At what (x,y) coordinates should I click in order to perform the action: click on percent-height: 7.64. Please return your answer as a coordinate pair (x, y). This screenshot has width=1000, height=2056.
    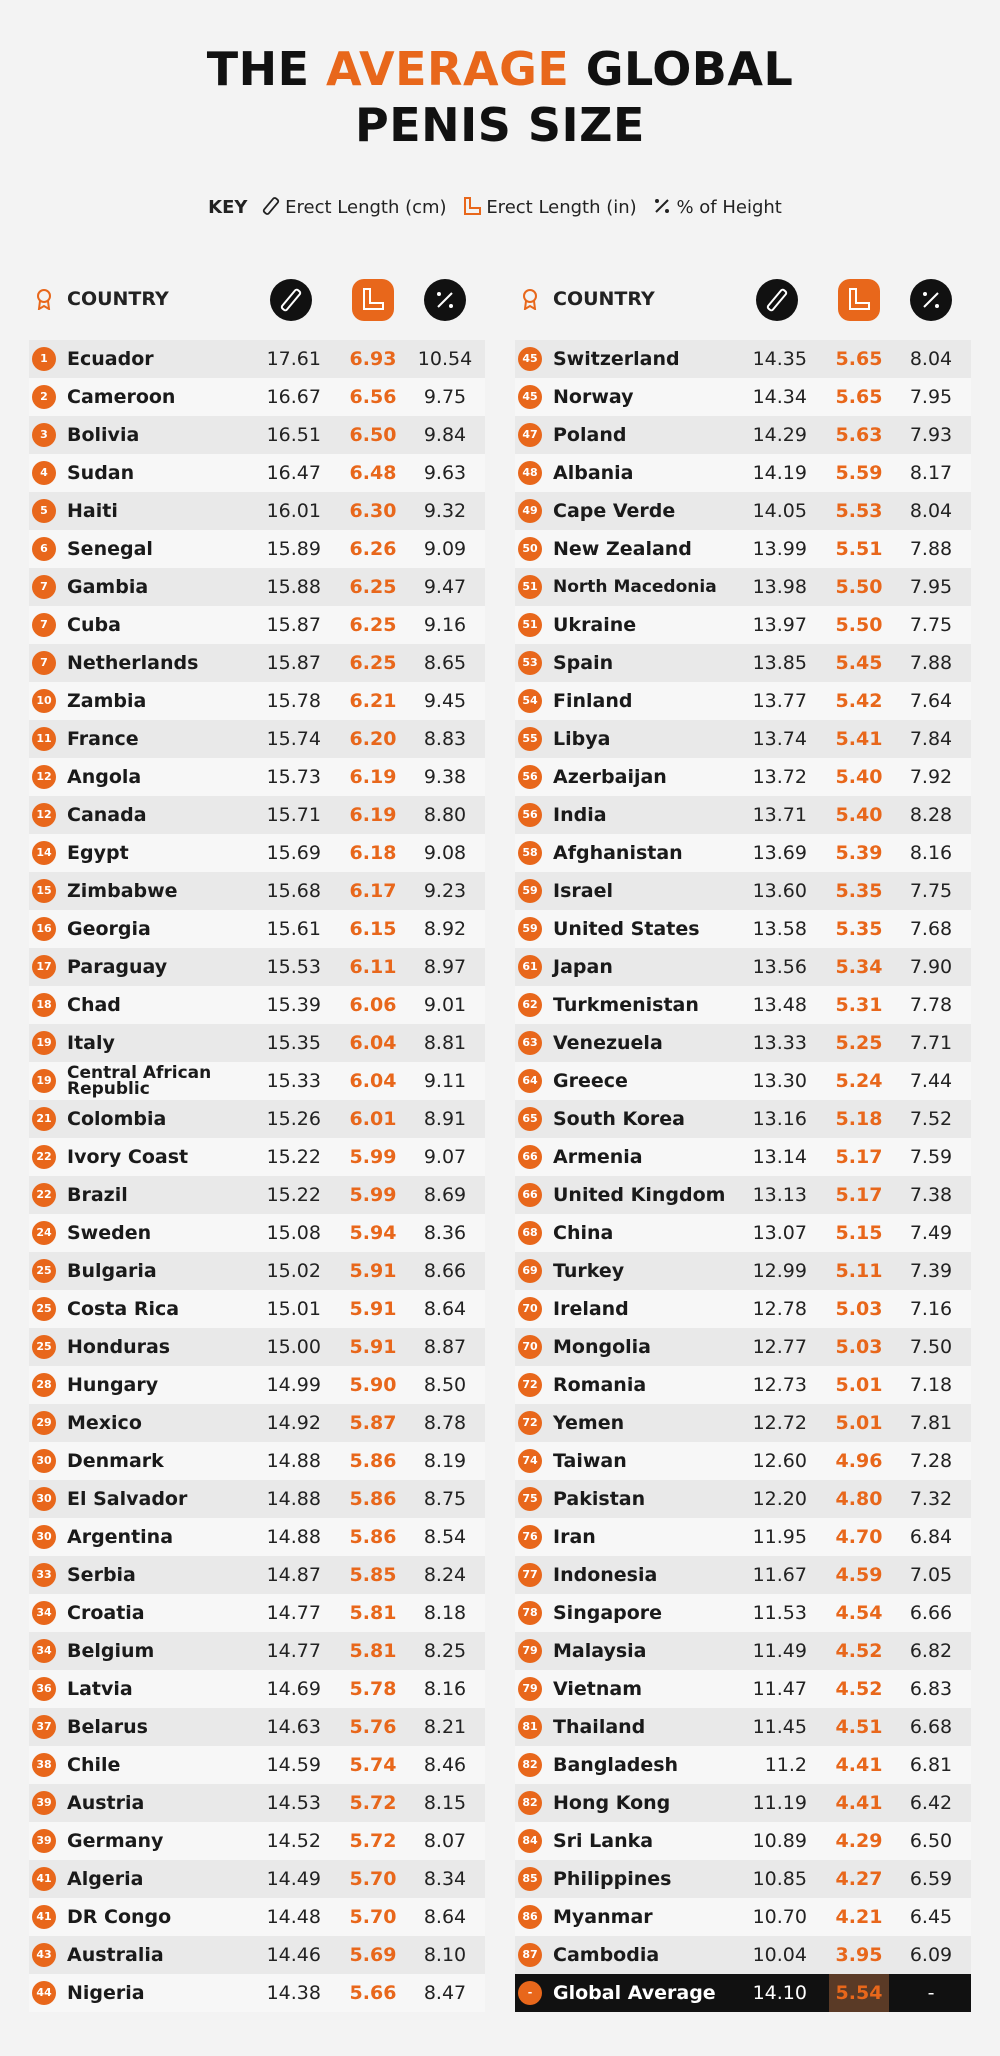
    Looking at the image, I should click on (931, 701).